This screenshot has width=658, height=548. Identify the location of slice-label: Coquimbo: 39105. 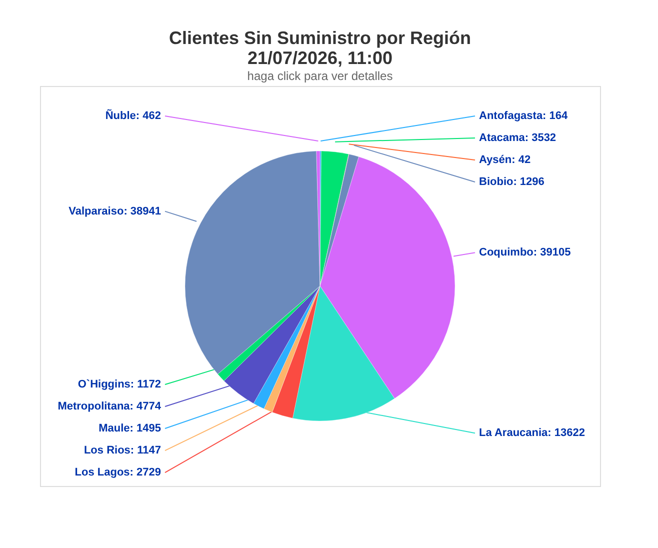
(525, 252).